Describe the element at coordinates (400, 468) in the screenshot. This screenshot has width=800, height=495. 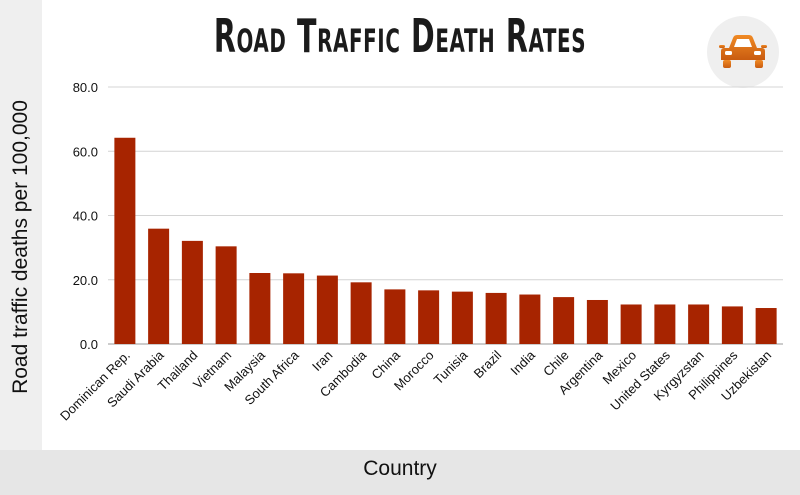
I see `x-axis-label: Country` at that location.